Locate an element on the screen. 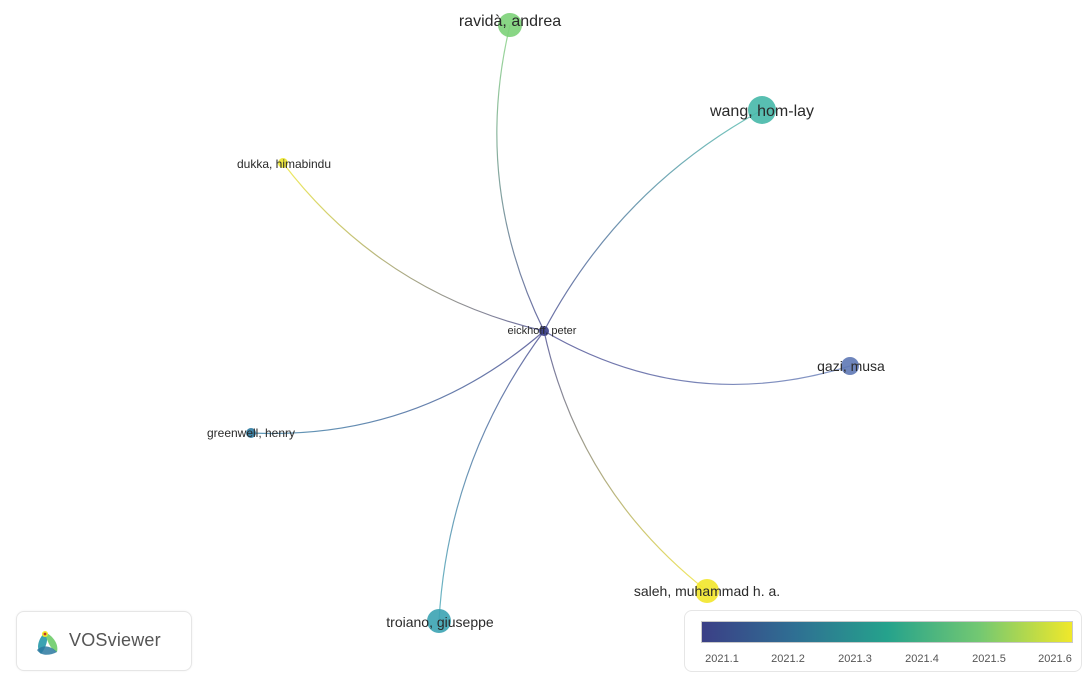  node-saleh is located at coordinates (707, 591).